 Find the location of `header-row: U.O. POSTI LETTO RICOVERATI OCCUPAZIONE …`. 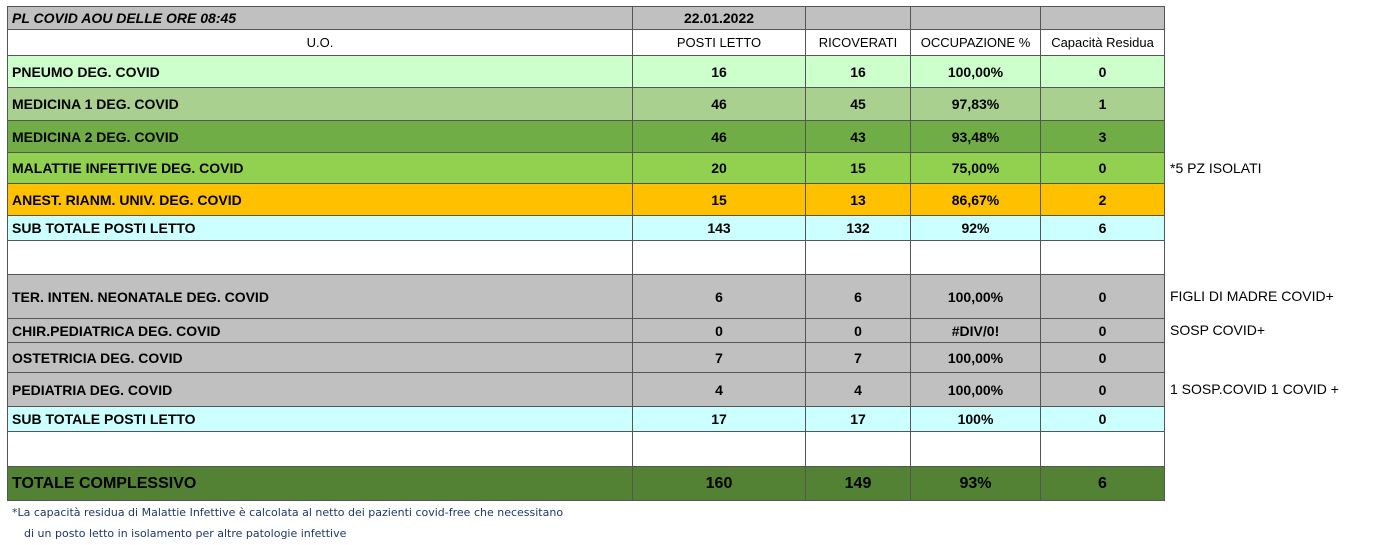

header-row: U.O. POSTI LETTO RICOVERATI OCCUPAZIONE … is located at coordinates (586, 42).